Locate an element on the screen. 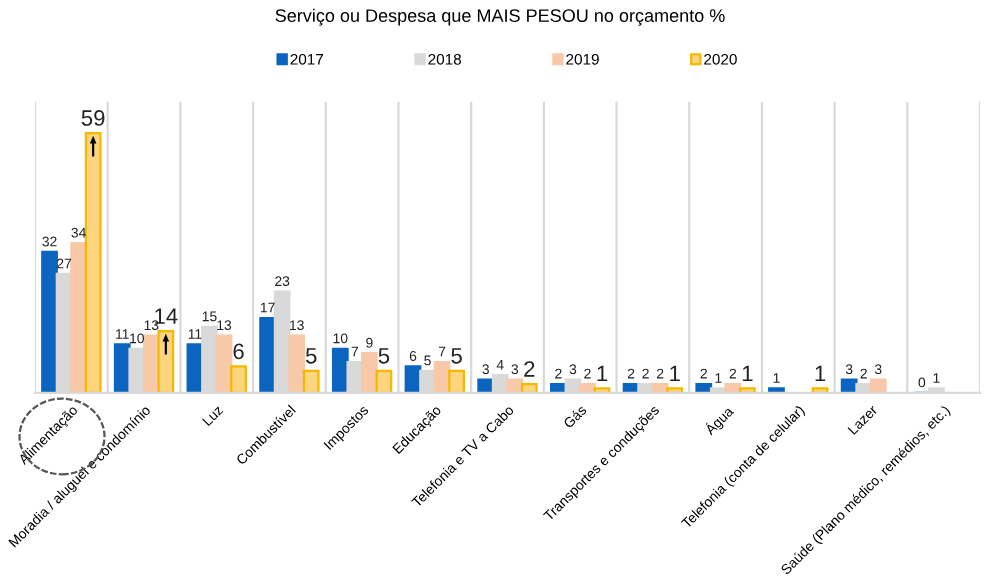 The height and width of the screenshot is (582, 1000). data-label: 2 is located at coordinates (529, 369).